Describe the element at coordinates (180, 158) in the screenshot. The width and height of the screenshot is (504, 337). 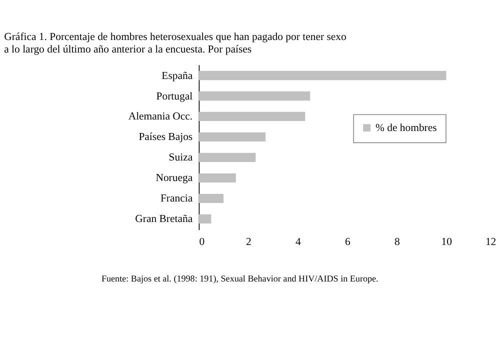
I see `y-tick-label: Suiza` at that location.